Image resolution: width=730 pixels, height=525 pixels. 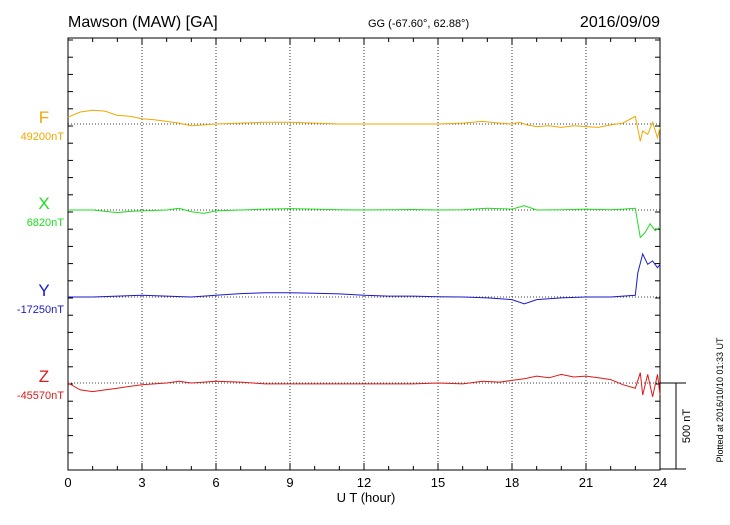 I want to click on baseline-label-x: 6820nT, so click(x=46, y=223).